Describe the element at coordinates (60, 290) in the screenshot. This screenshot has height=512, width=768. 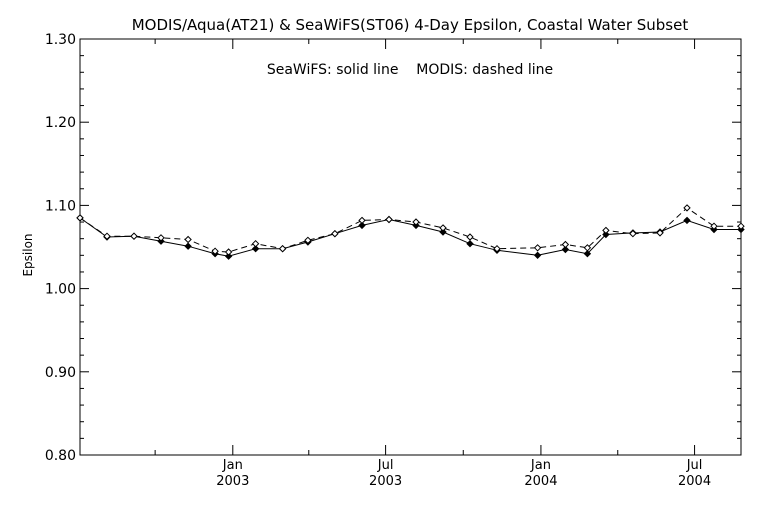
I see `y-tick-label: 1.00` at that location.